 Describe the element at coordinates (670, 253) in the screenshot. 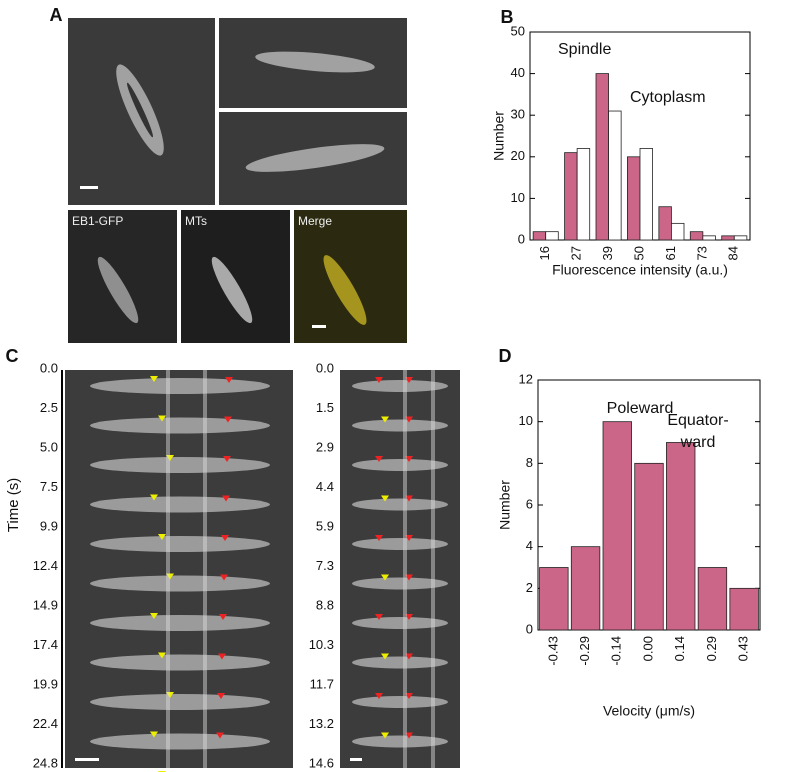

I see `x-tick-label: 61` at that location.